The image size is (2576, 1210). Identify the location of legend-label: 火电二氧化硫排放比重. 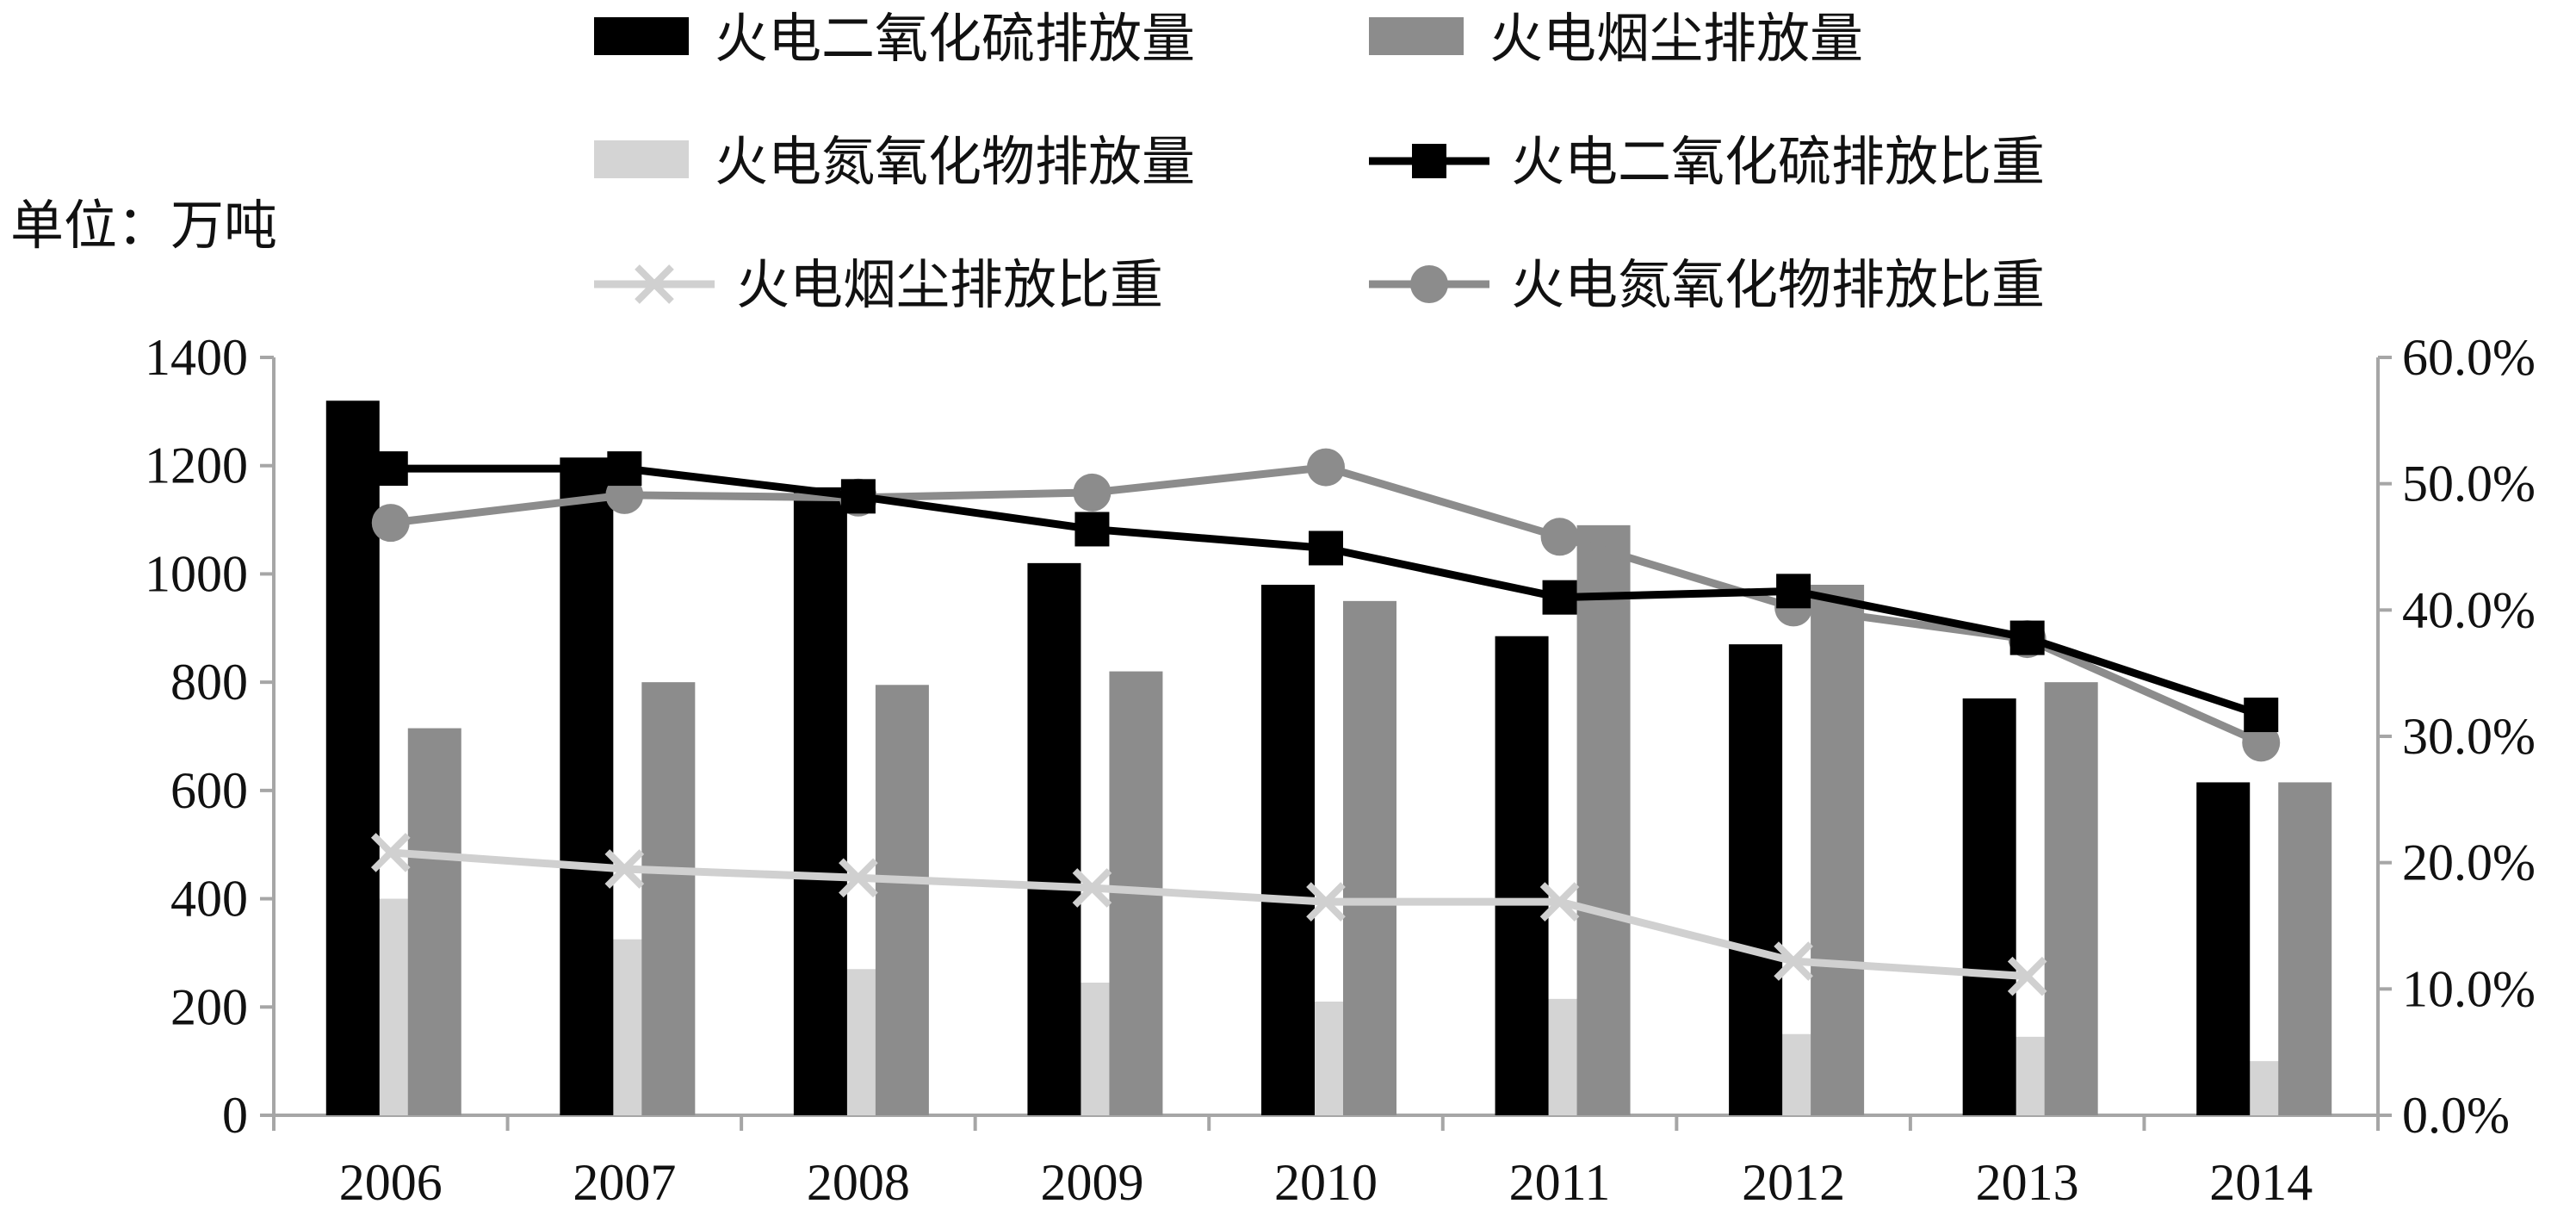
(1778, 162).